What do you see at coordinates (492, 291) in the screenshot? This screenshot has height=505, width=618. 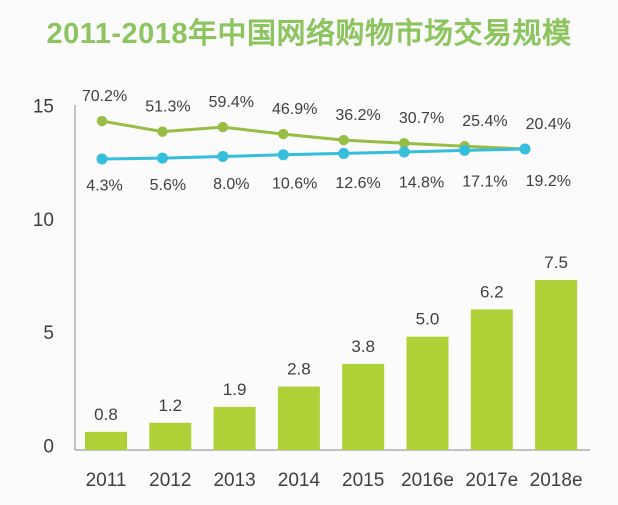 I see `bar-value-label: 6.2` at bounding box center [492, 291].